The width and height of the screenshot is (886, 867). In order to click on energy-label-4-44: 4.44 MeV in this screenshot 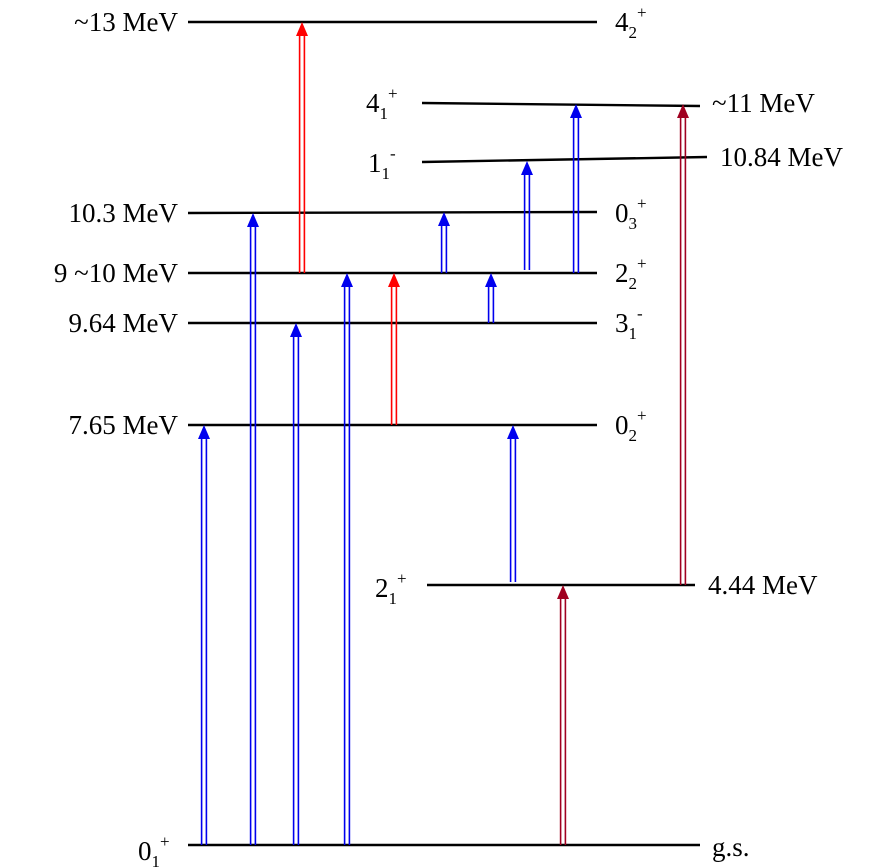, I will do `click(763, 585)`.